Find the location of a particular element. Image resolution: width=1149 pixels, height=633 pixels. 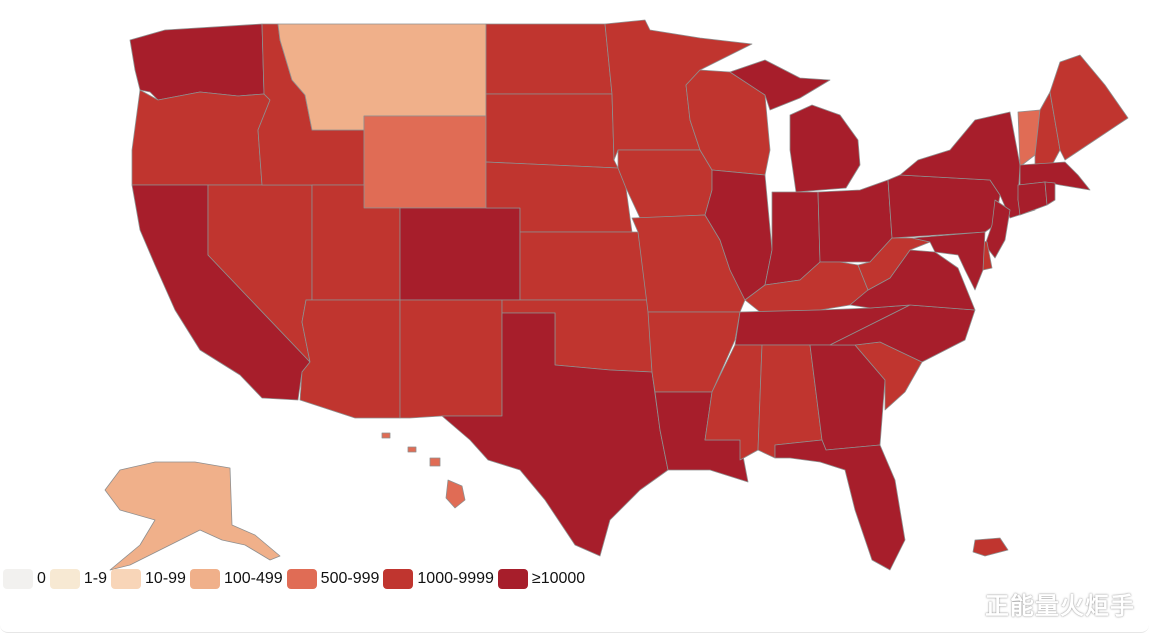

state-iowa is located at coordinates (665, 184).